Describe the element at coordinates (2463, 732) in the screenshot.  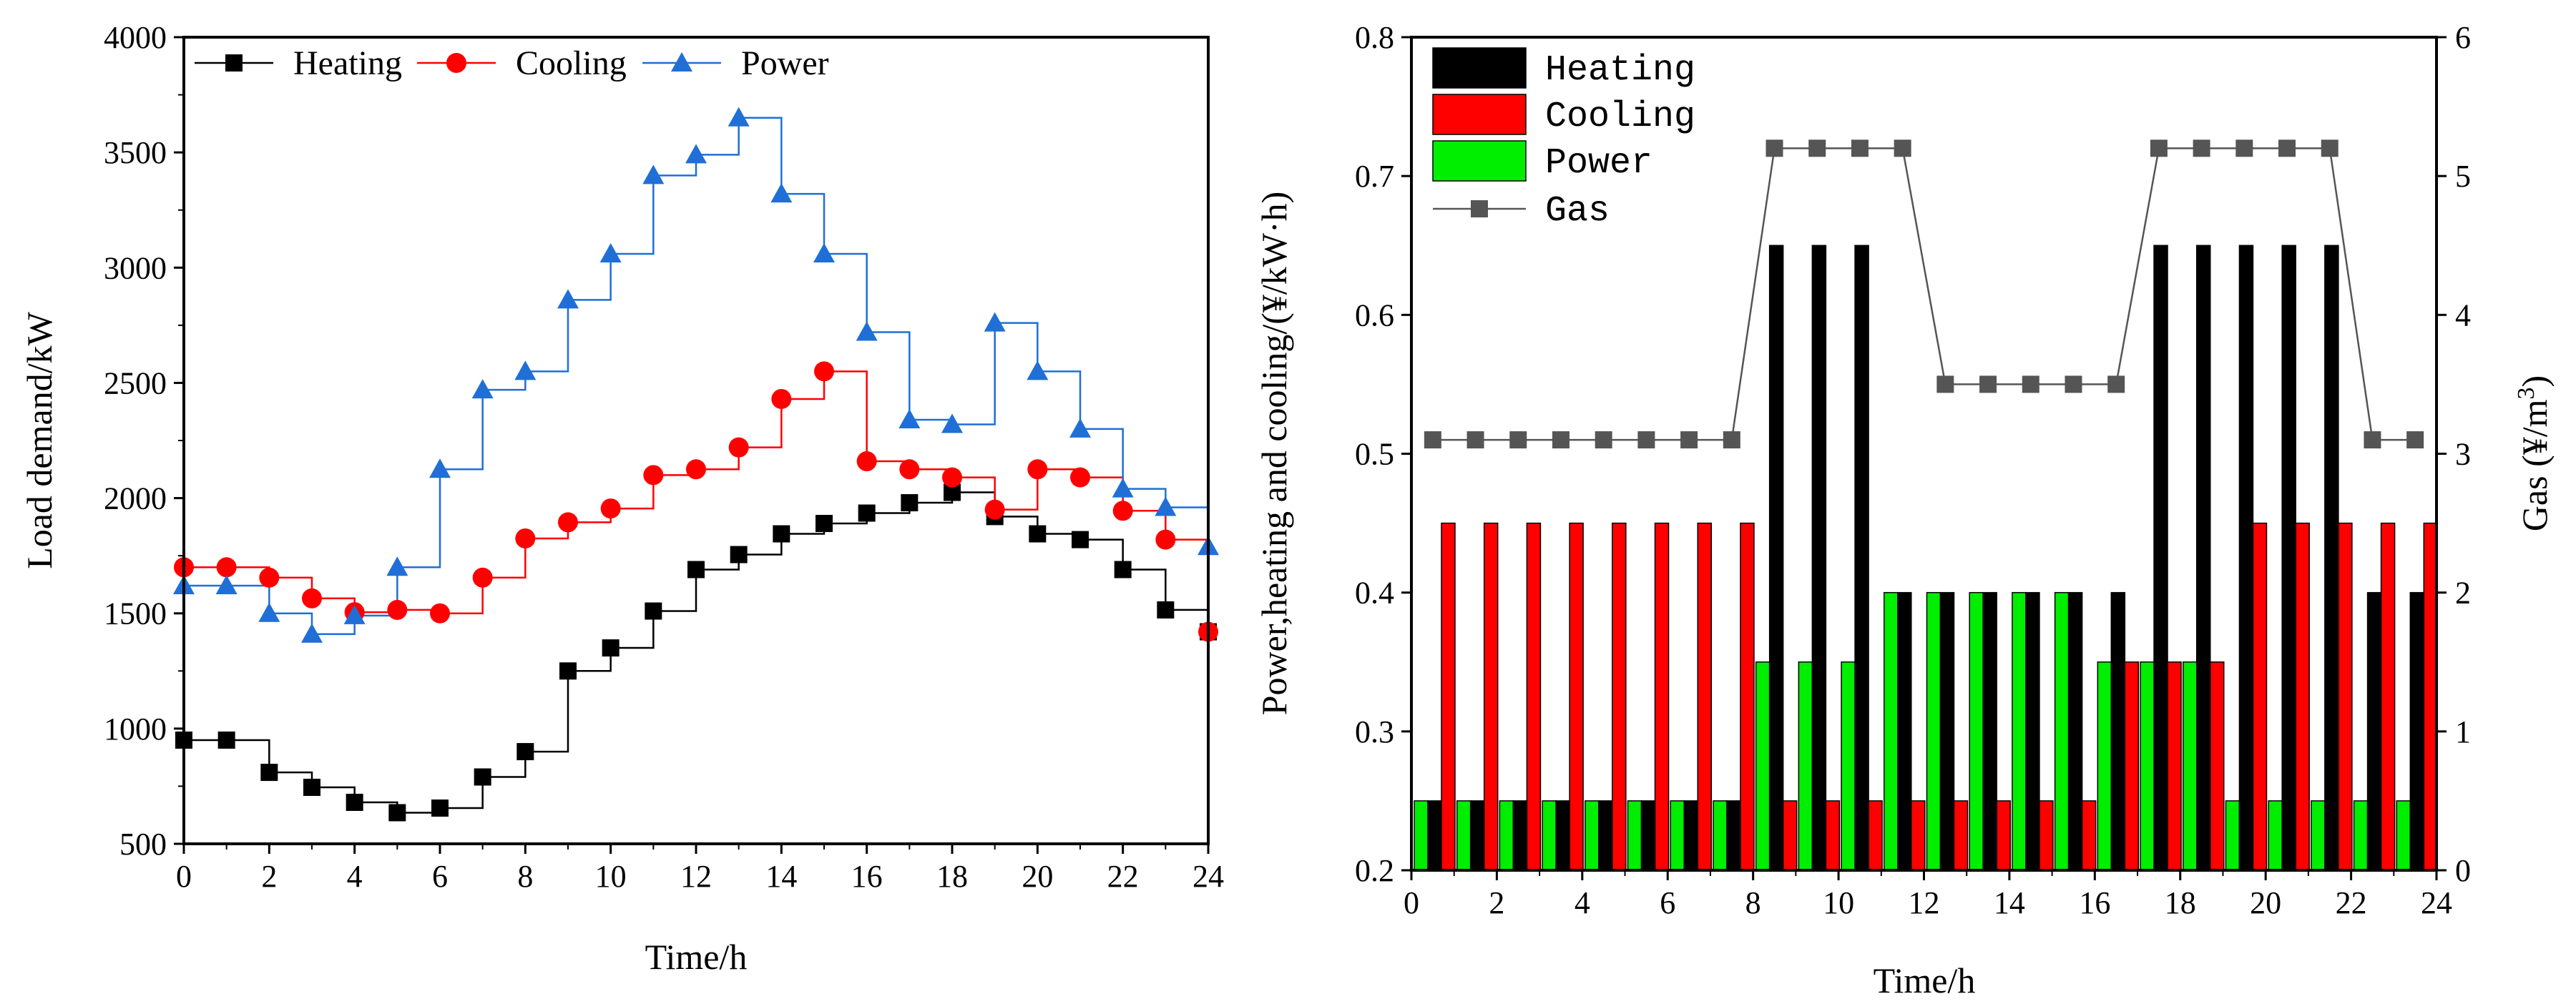
I see `right-y2-tick-label-1: 1` at that location.